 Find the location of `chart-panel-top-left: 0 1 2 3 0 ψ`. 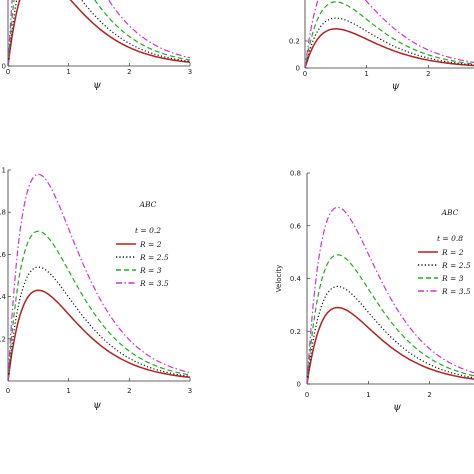

chart-panel-top-left: 0 1 2 3 0 ψ is located at coordinates (97, 45).